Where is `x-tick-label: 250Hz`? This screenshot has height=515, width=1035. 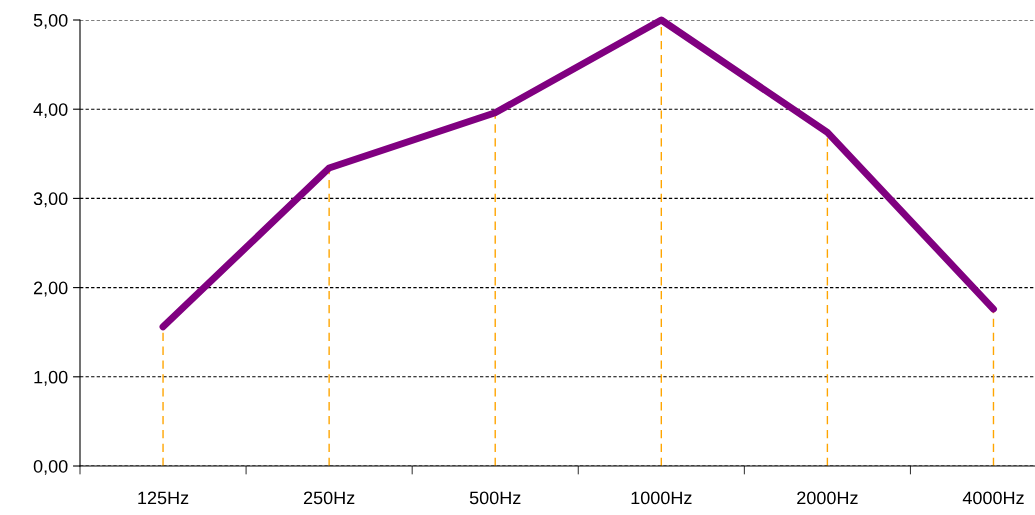 x-tick-label: 250Hz is located at coordinates (329, 498).